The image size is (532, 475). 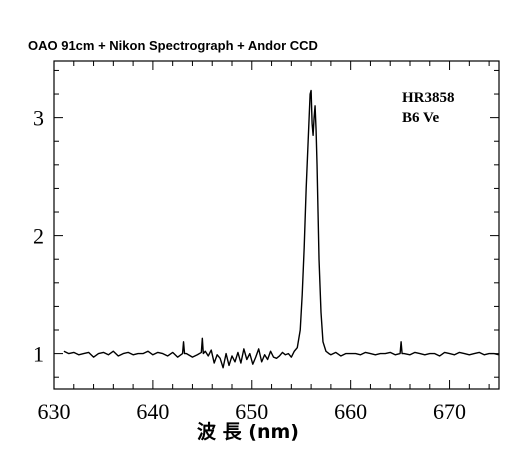 I want to click on y-tick-label: 1, so click(x=38, y=354).